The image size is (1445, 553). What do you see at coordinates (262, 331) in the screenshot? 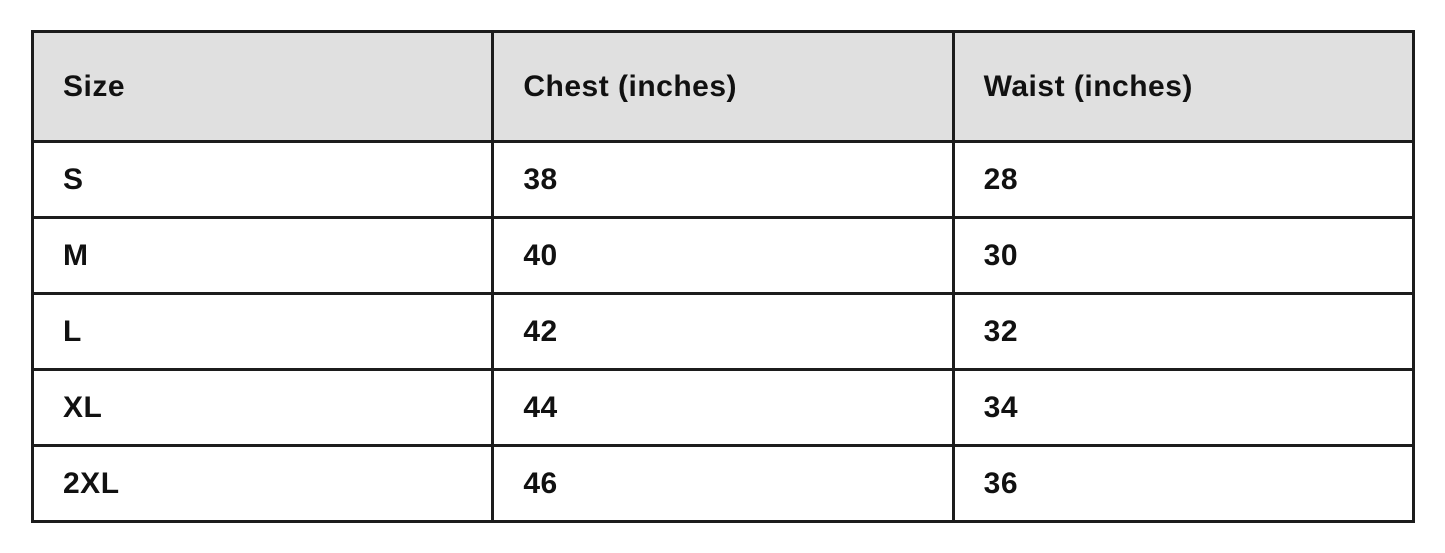
I see `size-cell: L` at bounding box center [262, 331].